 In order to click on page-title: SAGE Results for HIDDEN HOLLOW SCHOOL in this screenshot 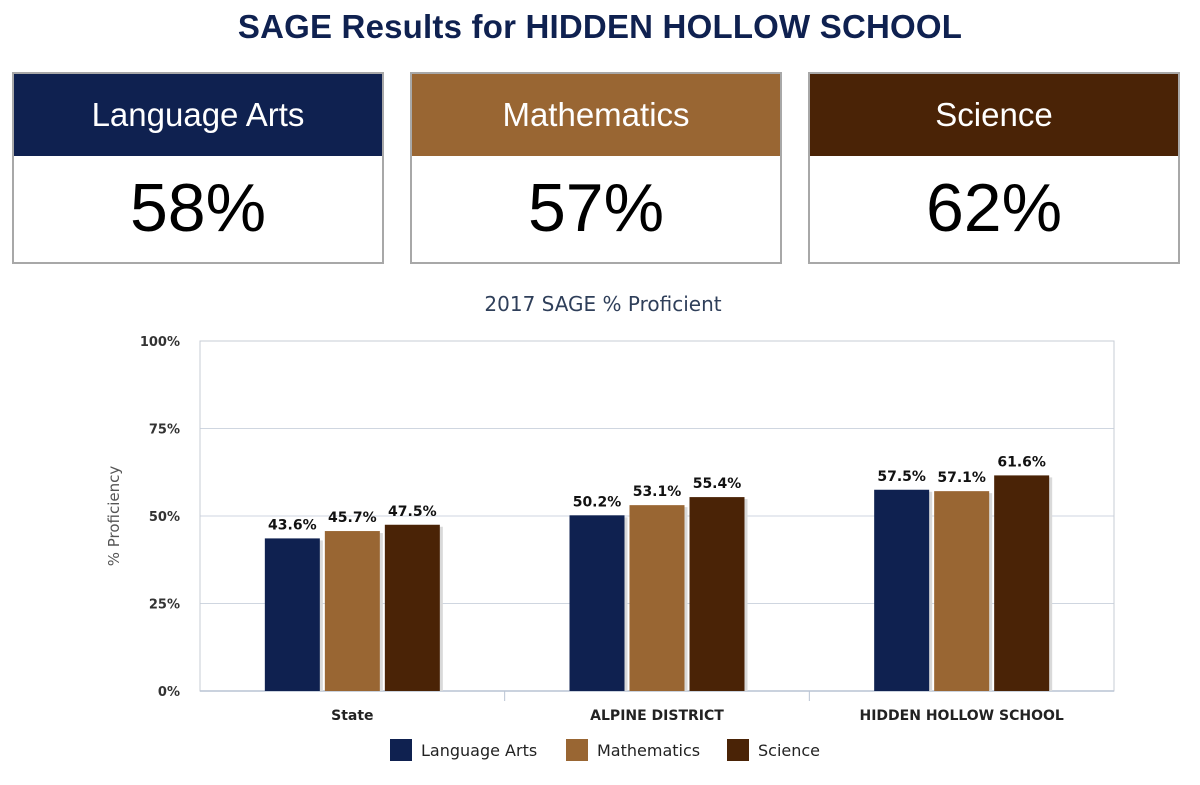, I will do `click(600, 26)`.